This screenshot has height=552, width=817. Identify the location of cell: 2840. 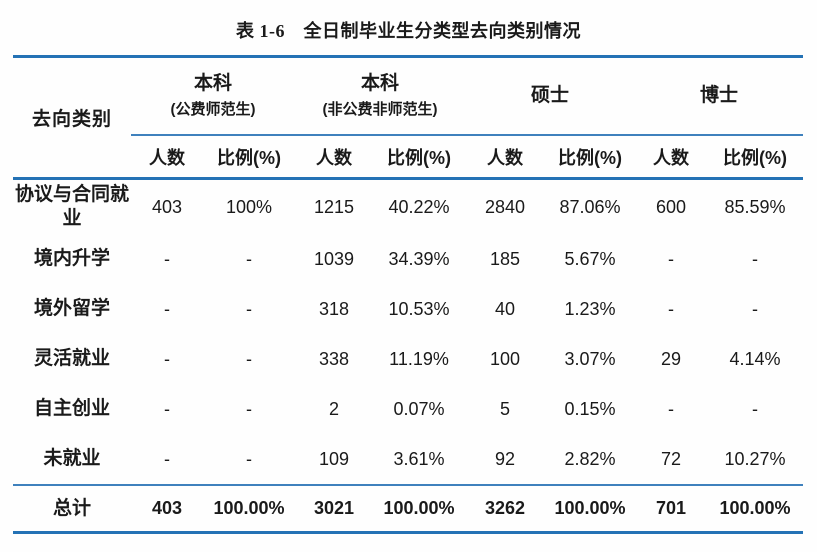
(505, 206).